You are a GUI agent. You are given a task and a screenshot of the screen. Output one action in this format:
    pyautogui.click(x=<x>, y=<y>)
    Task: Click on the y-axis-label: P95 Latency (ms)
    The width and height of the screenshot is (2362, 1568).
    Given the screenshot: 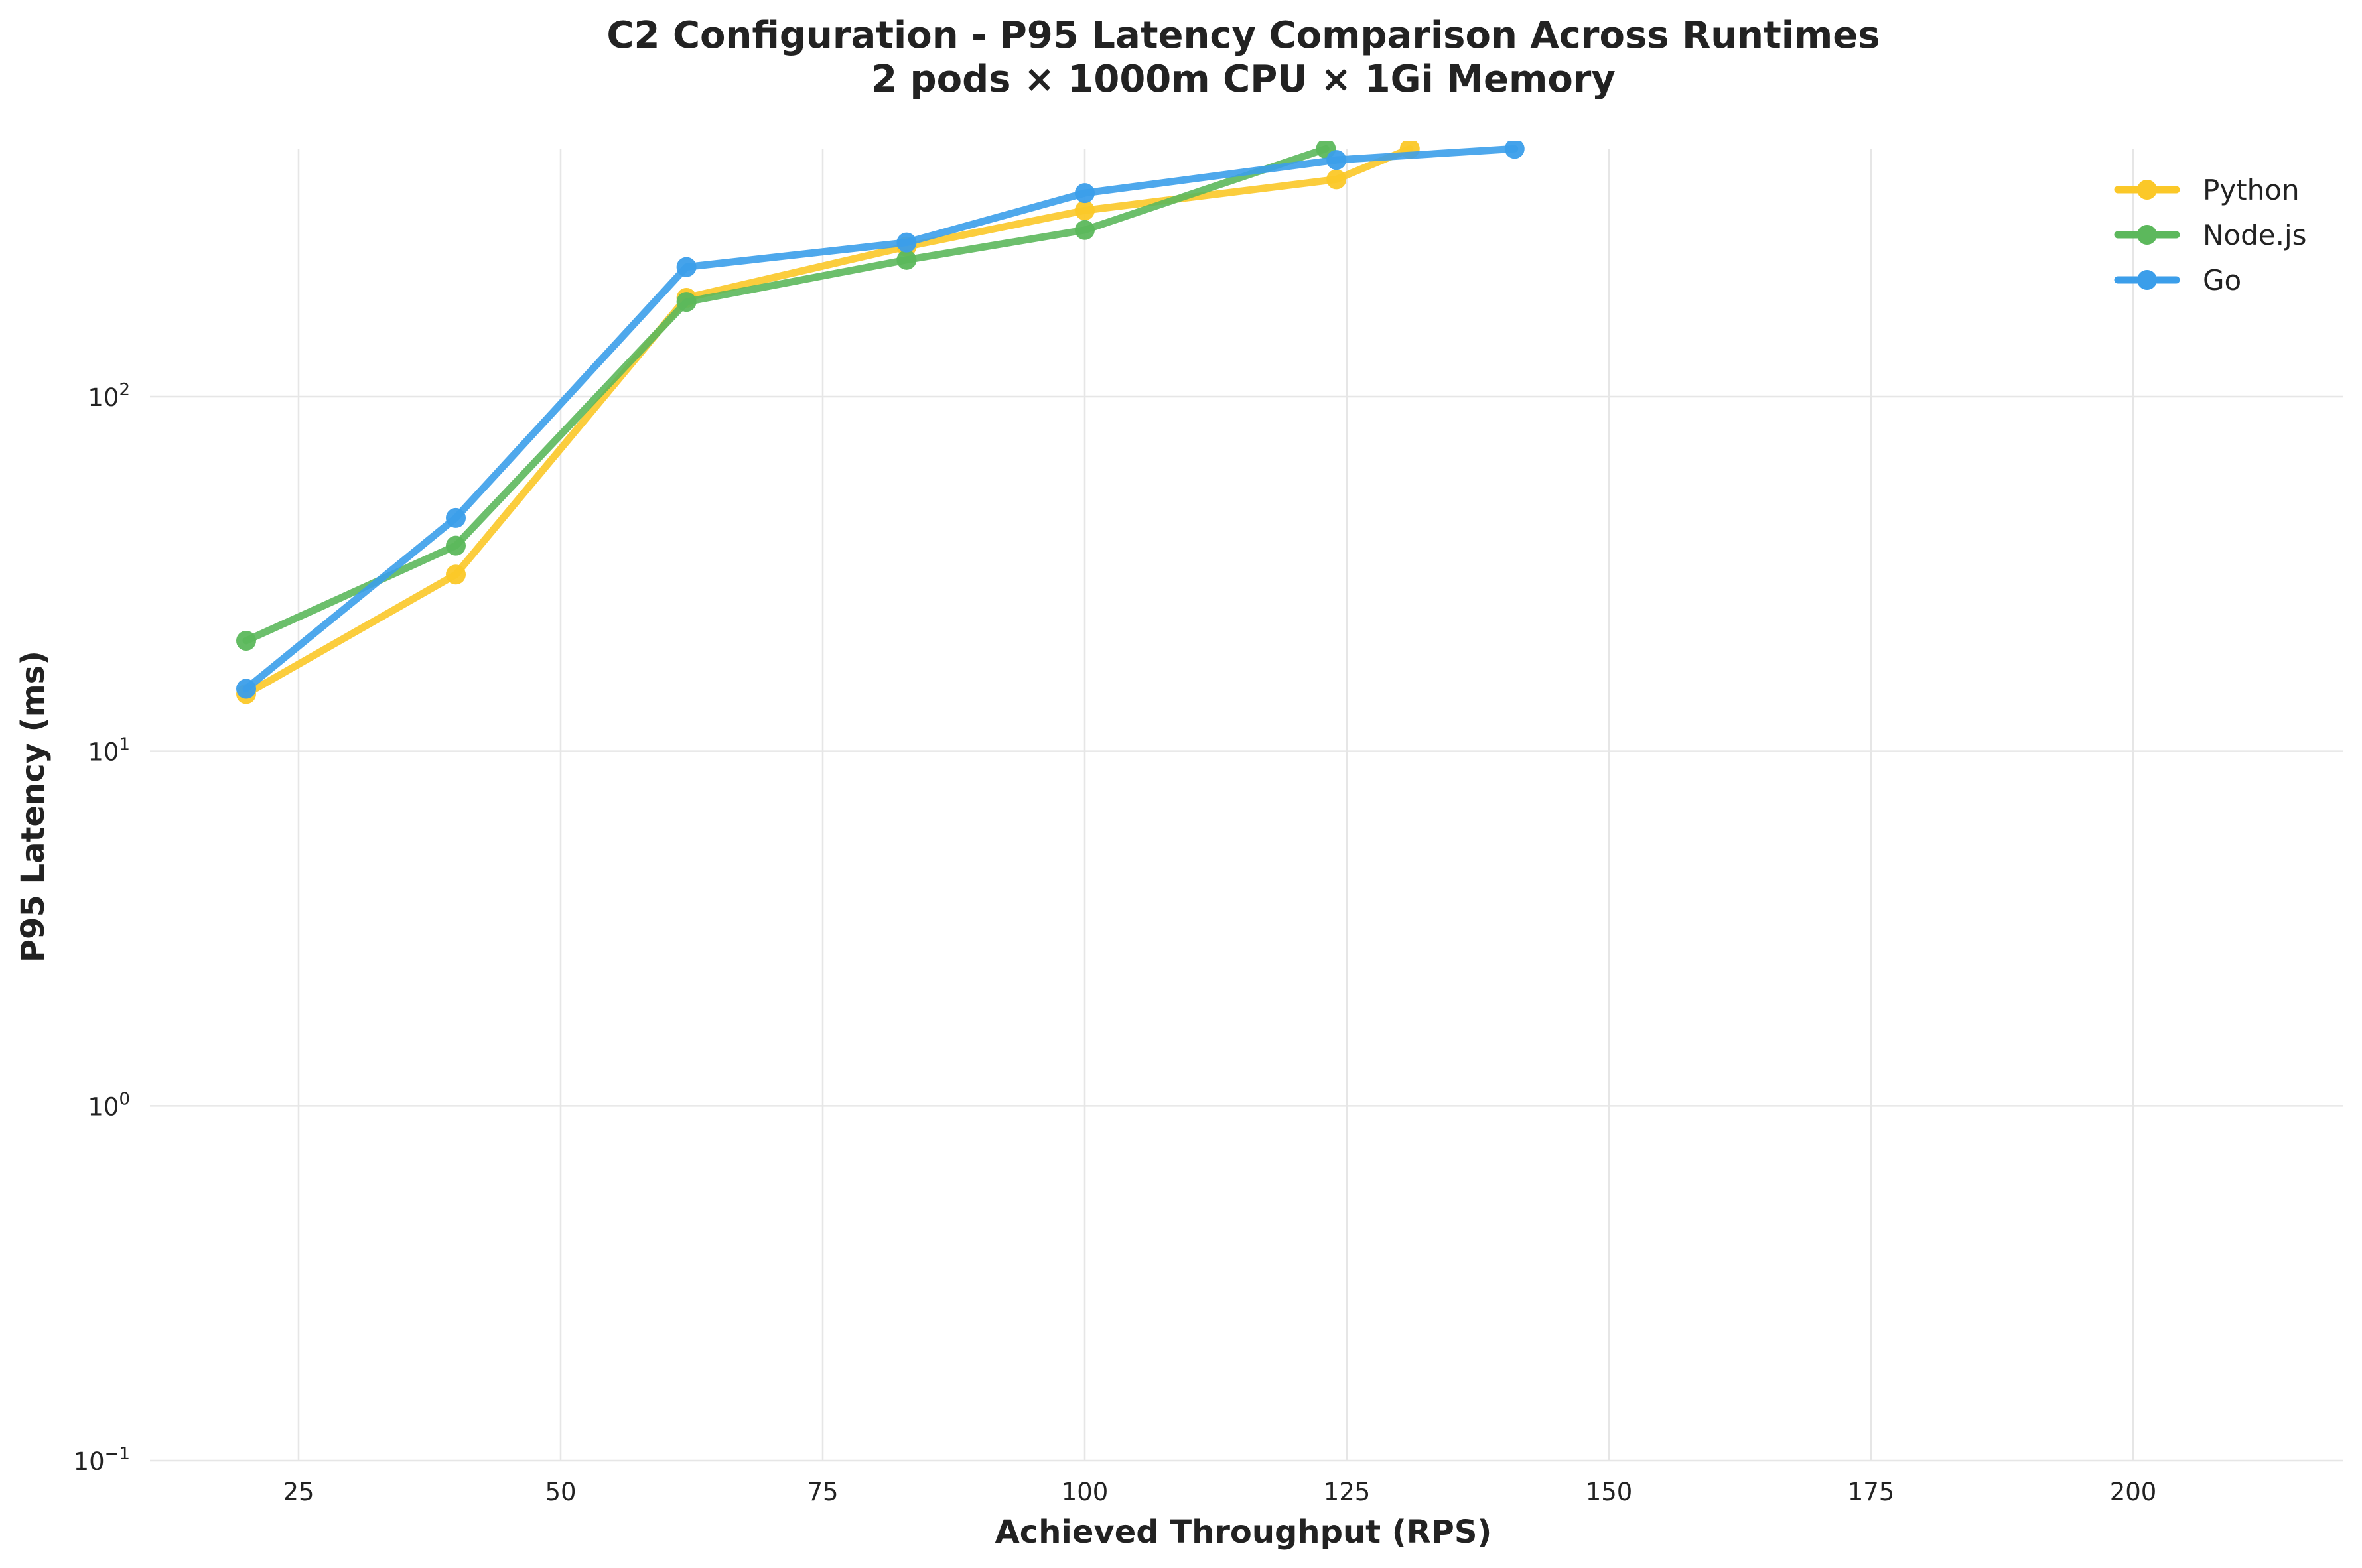 What is the action you would take?
    pyautogui.click(x=33, y=807)
    